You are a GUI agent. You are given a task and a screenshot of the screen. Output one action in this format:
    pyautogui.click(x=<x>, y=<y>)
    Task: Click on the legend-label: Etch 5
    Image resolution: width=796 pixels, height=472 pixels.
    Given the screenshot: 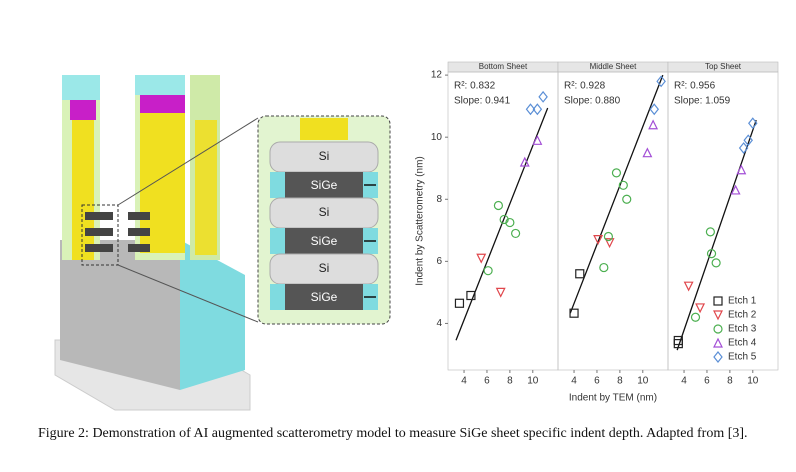 What is the action you would take?
    pyautogui.click(x=742, y=357)
    